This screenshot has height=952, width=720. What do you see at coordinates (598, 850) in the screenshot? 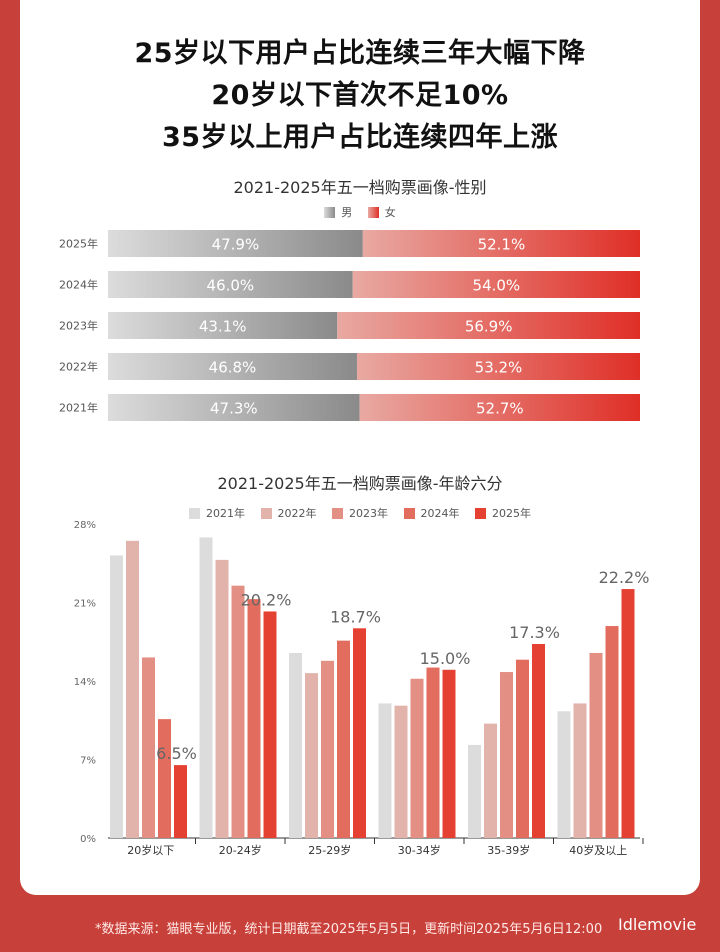
I see `age-category-label: 40岁及以上` at bounding box center [598, 850].